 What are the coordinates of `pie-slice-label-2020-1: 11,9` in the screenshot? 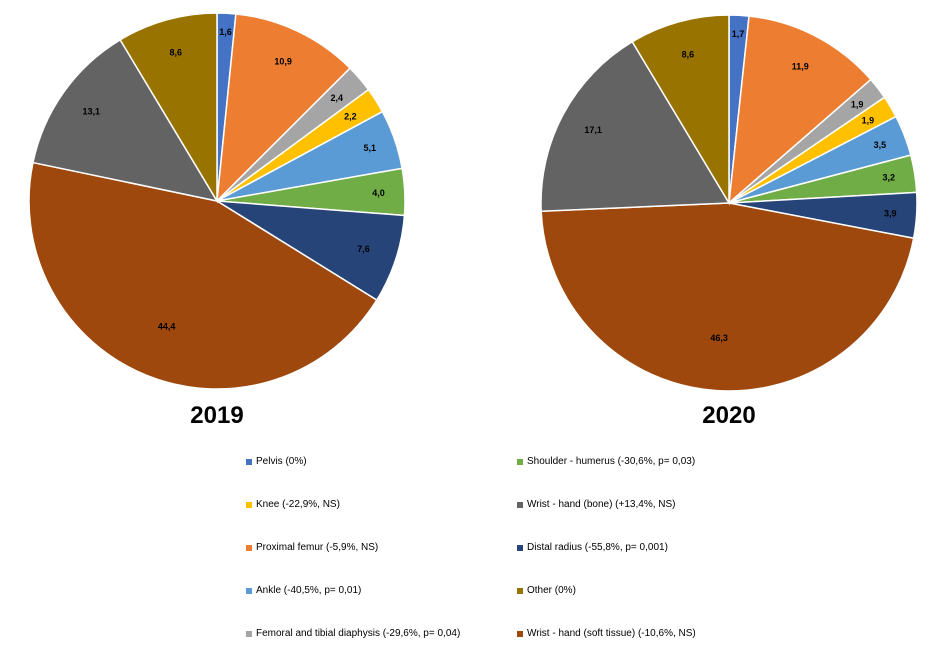 It's located at (800, 66).